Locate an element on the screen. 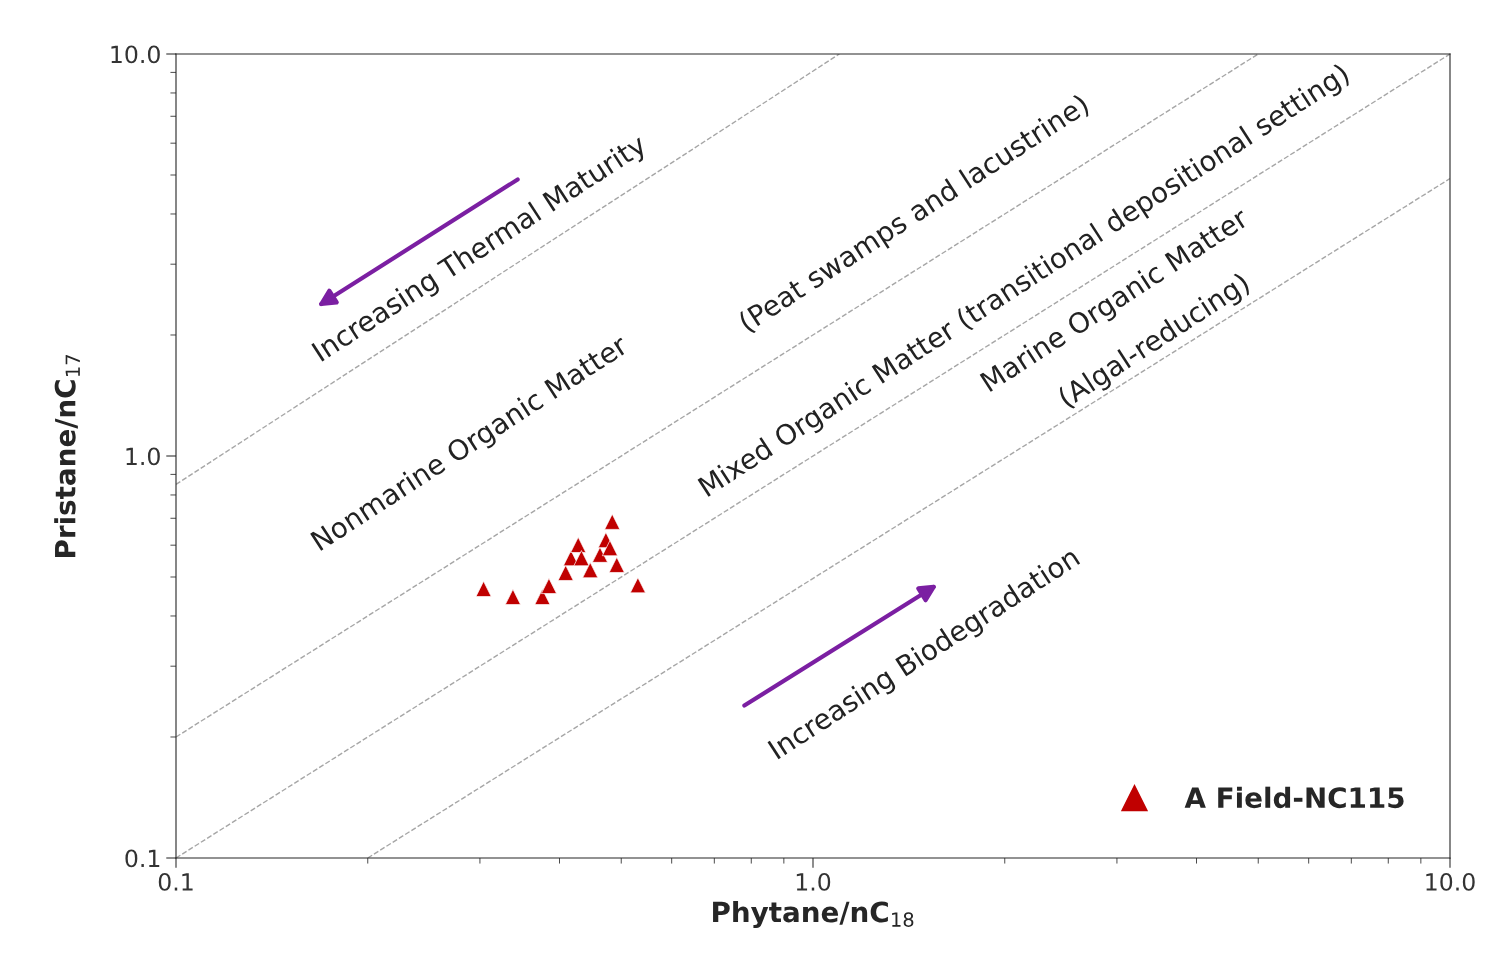 The height and width of the screenshot is (979, 1512). y-axis-title: Pristane/nC$_{17}$ is located at coordinates (67, 456).